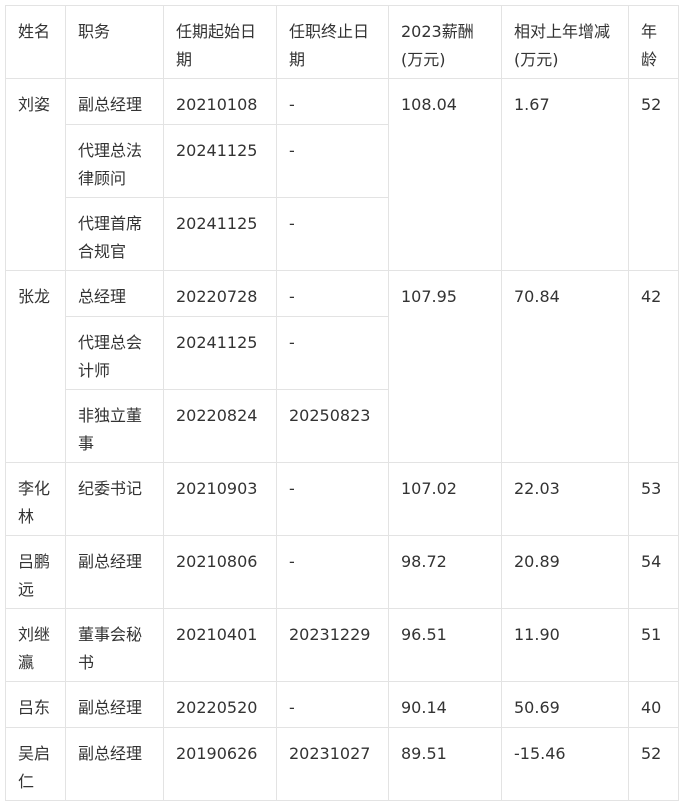  I want to click on cell-salary-2023: 108.04, so click(445, 174).